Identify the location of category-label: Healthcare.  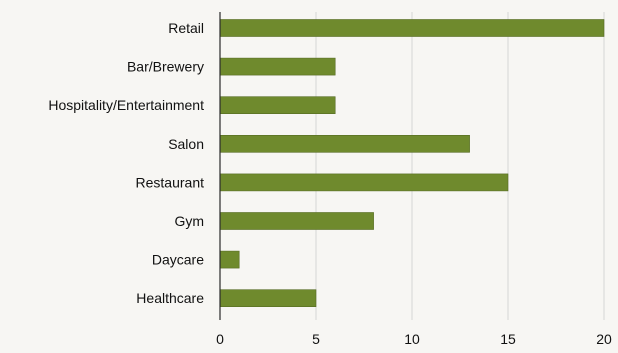
(170, 298).